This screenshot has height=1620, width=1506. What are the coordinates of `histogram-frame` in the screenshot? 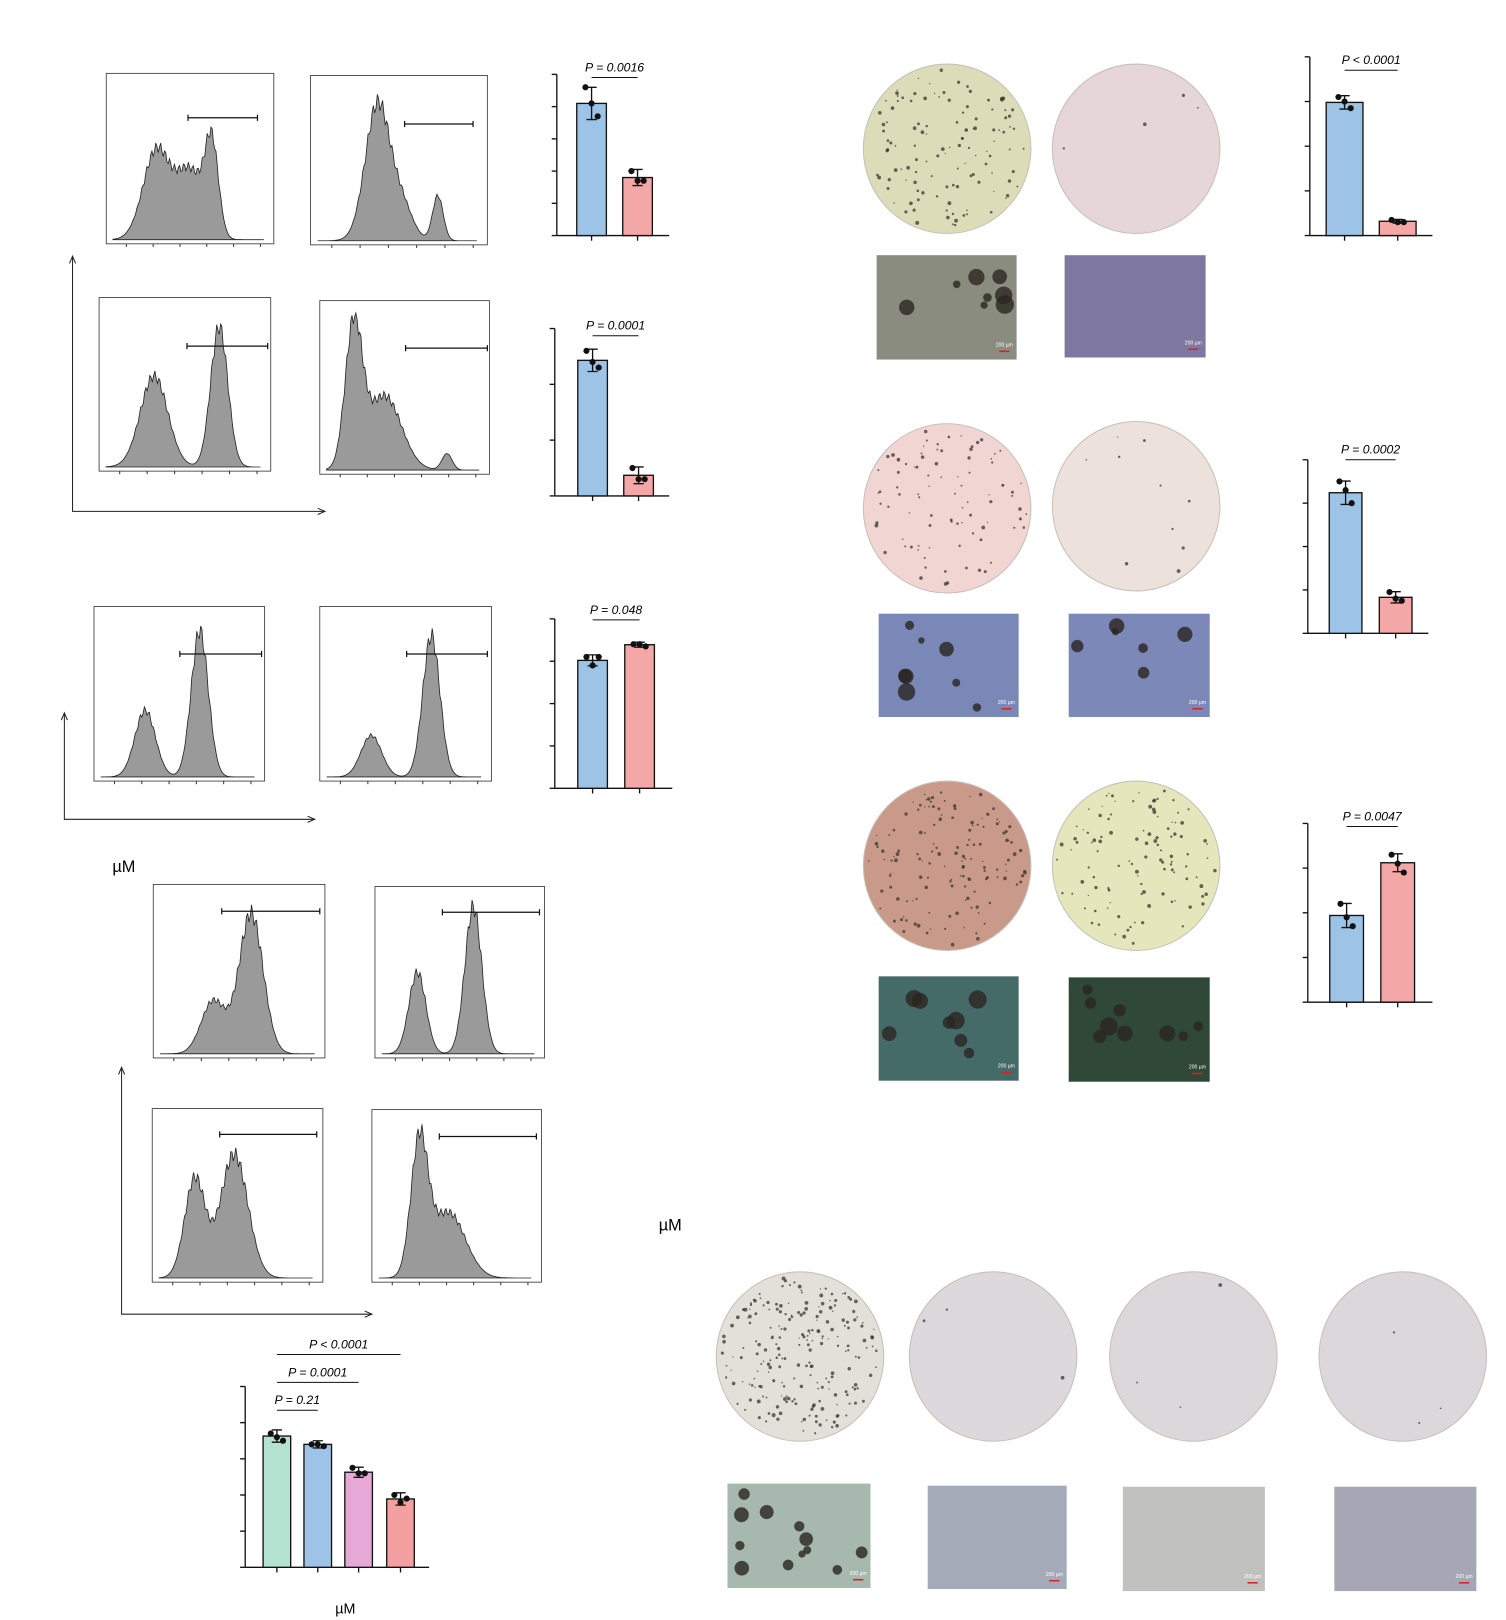 It's located at (239, 971).